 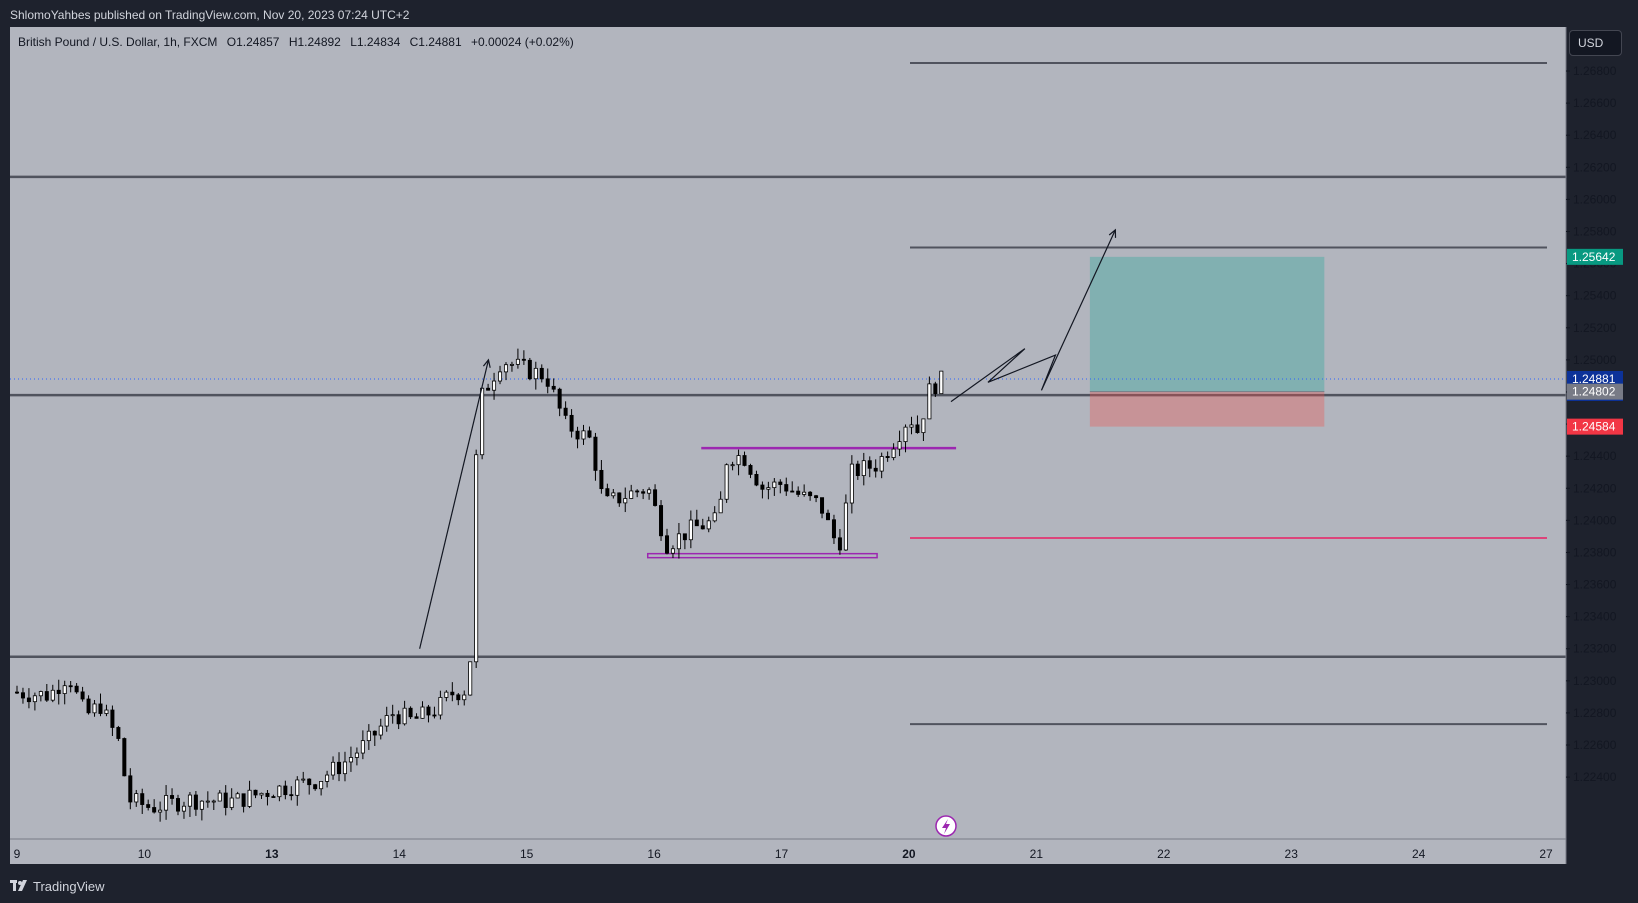 What do you see at coordinates (1595, 43) in the screenshot?
I see `currency-button: USD` at bounding box center [1595, 43].